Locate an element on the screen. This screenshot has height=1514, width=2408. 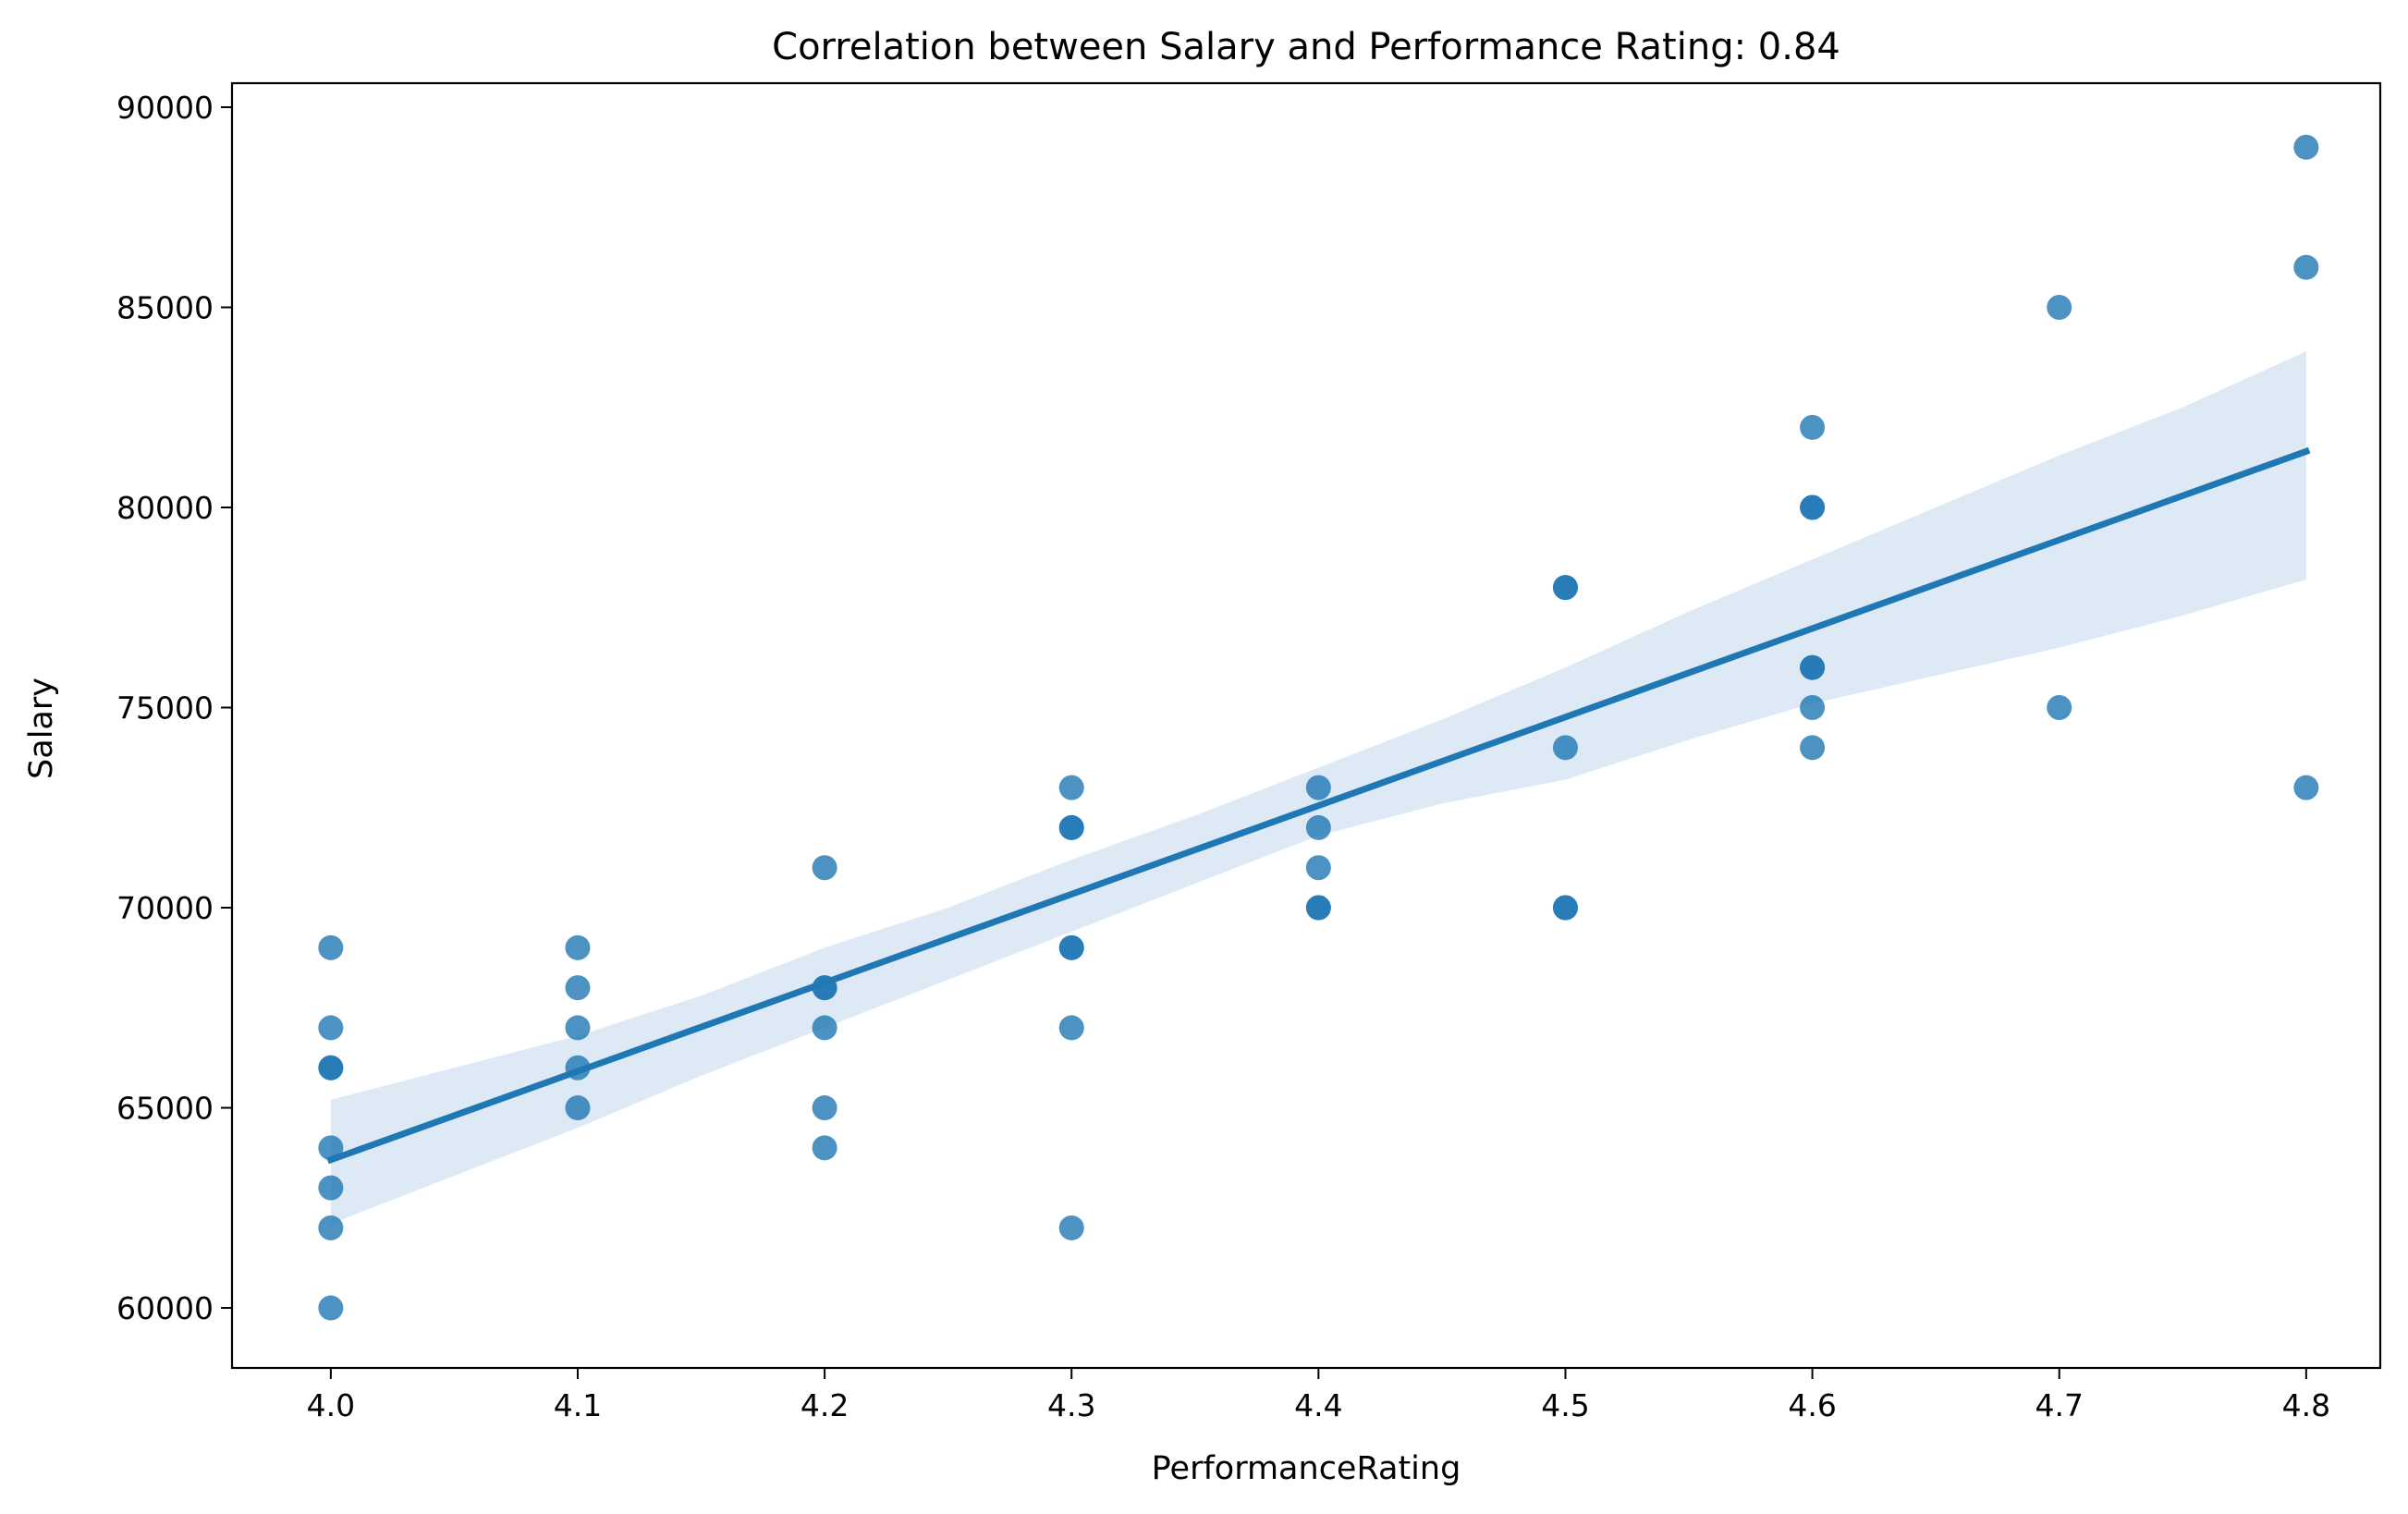
y-tick-label: 70000 is located at coordinates (165, 908).